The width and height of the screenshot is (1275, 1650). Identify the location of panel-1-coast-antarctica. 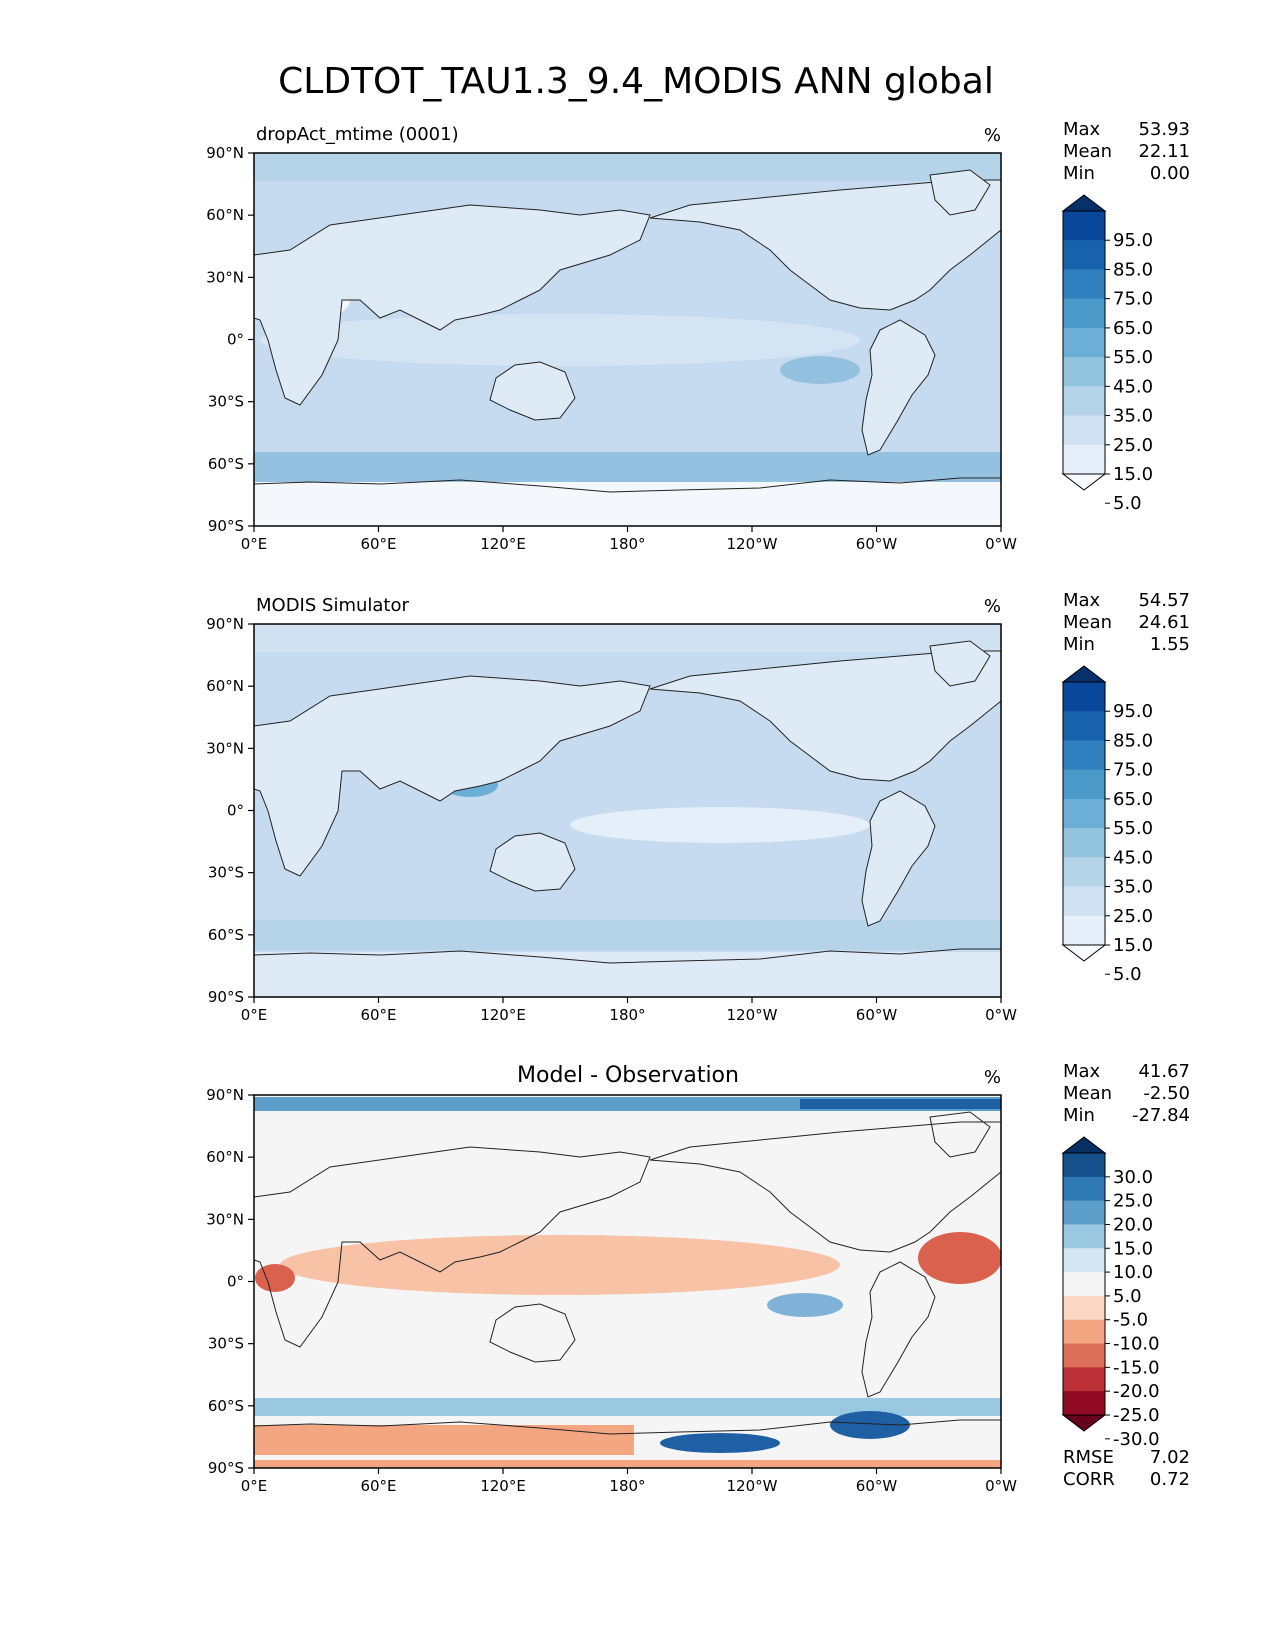
(627, 485).